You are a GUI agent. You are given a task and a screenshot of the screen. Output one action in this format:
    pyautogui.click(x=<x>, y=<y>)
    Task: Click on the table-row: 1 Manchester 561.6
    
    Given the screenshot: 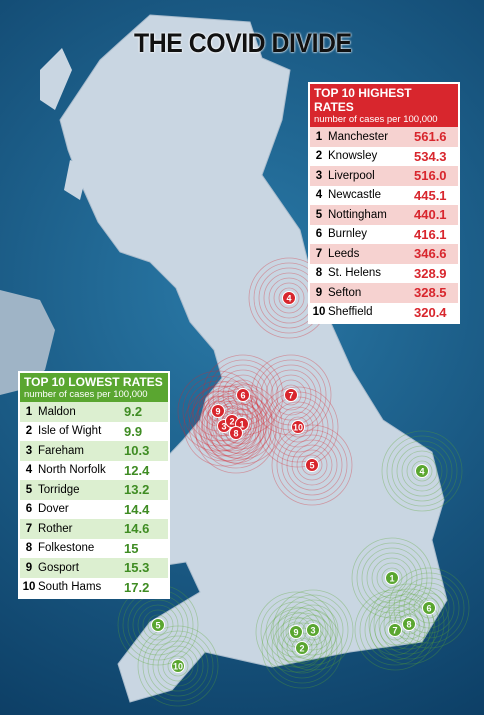 What is the action you would take?
    pyautogui.click(x=384, y=137)
    